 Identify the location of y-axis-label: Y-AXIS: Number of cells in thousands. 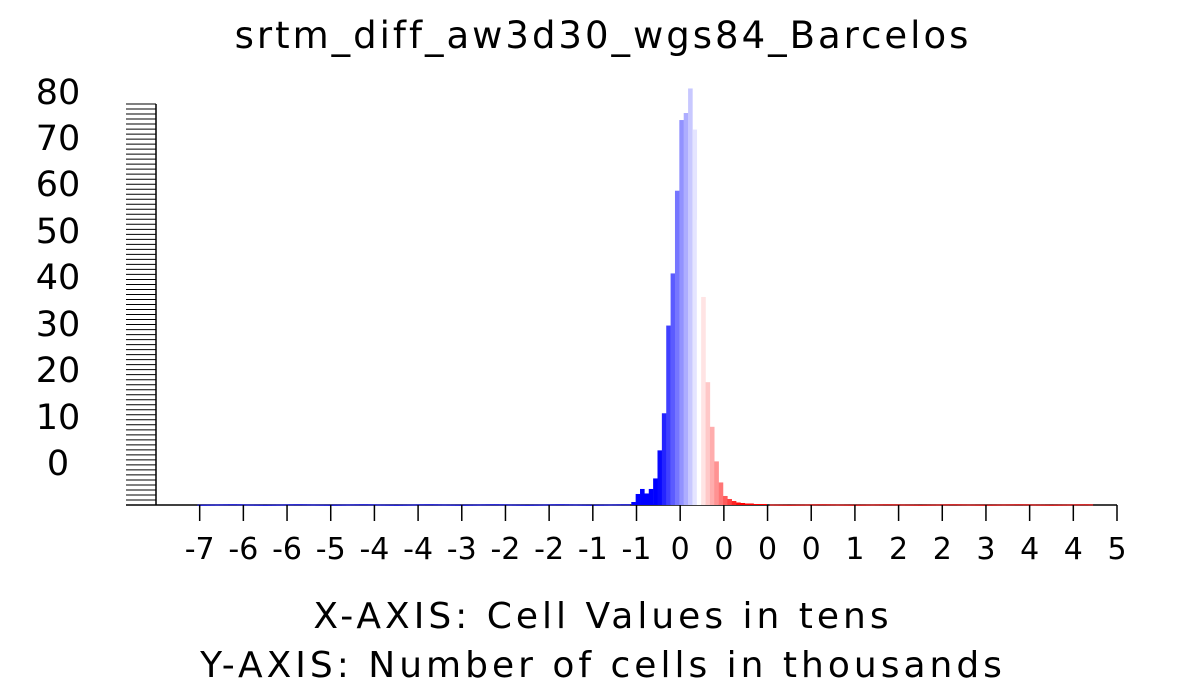
(602, 665).